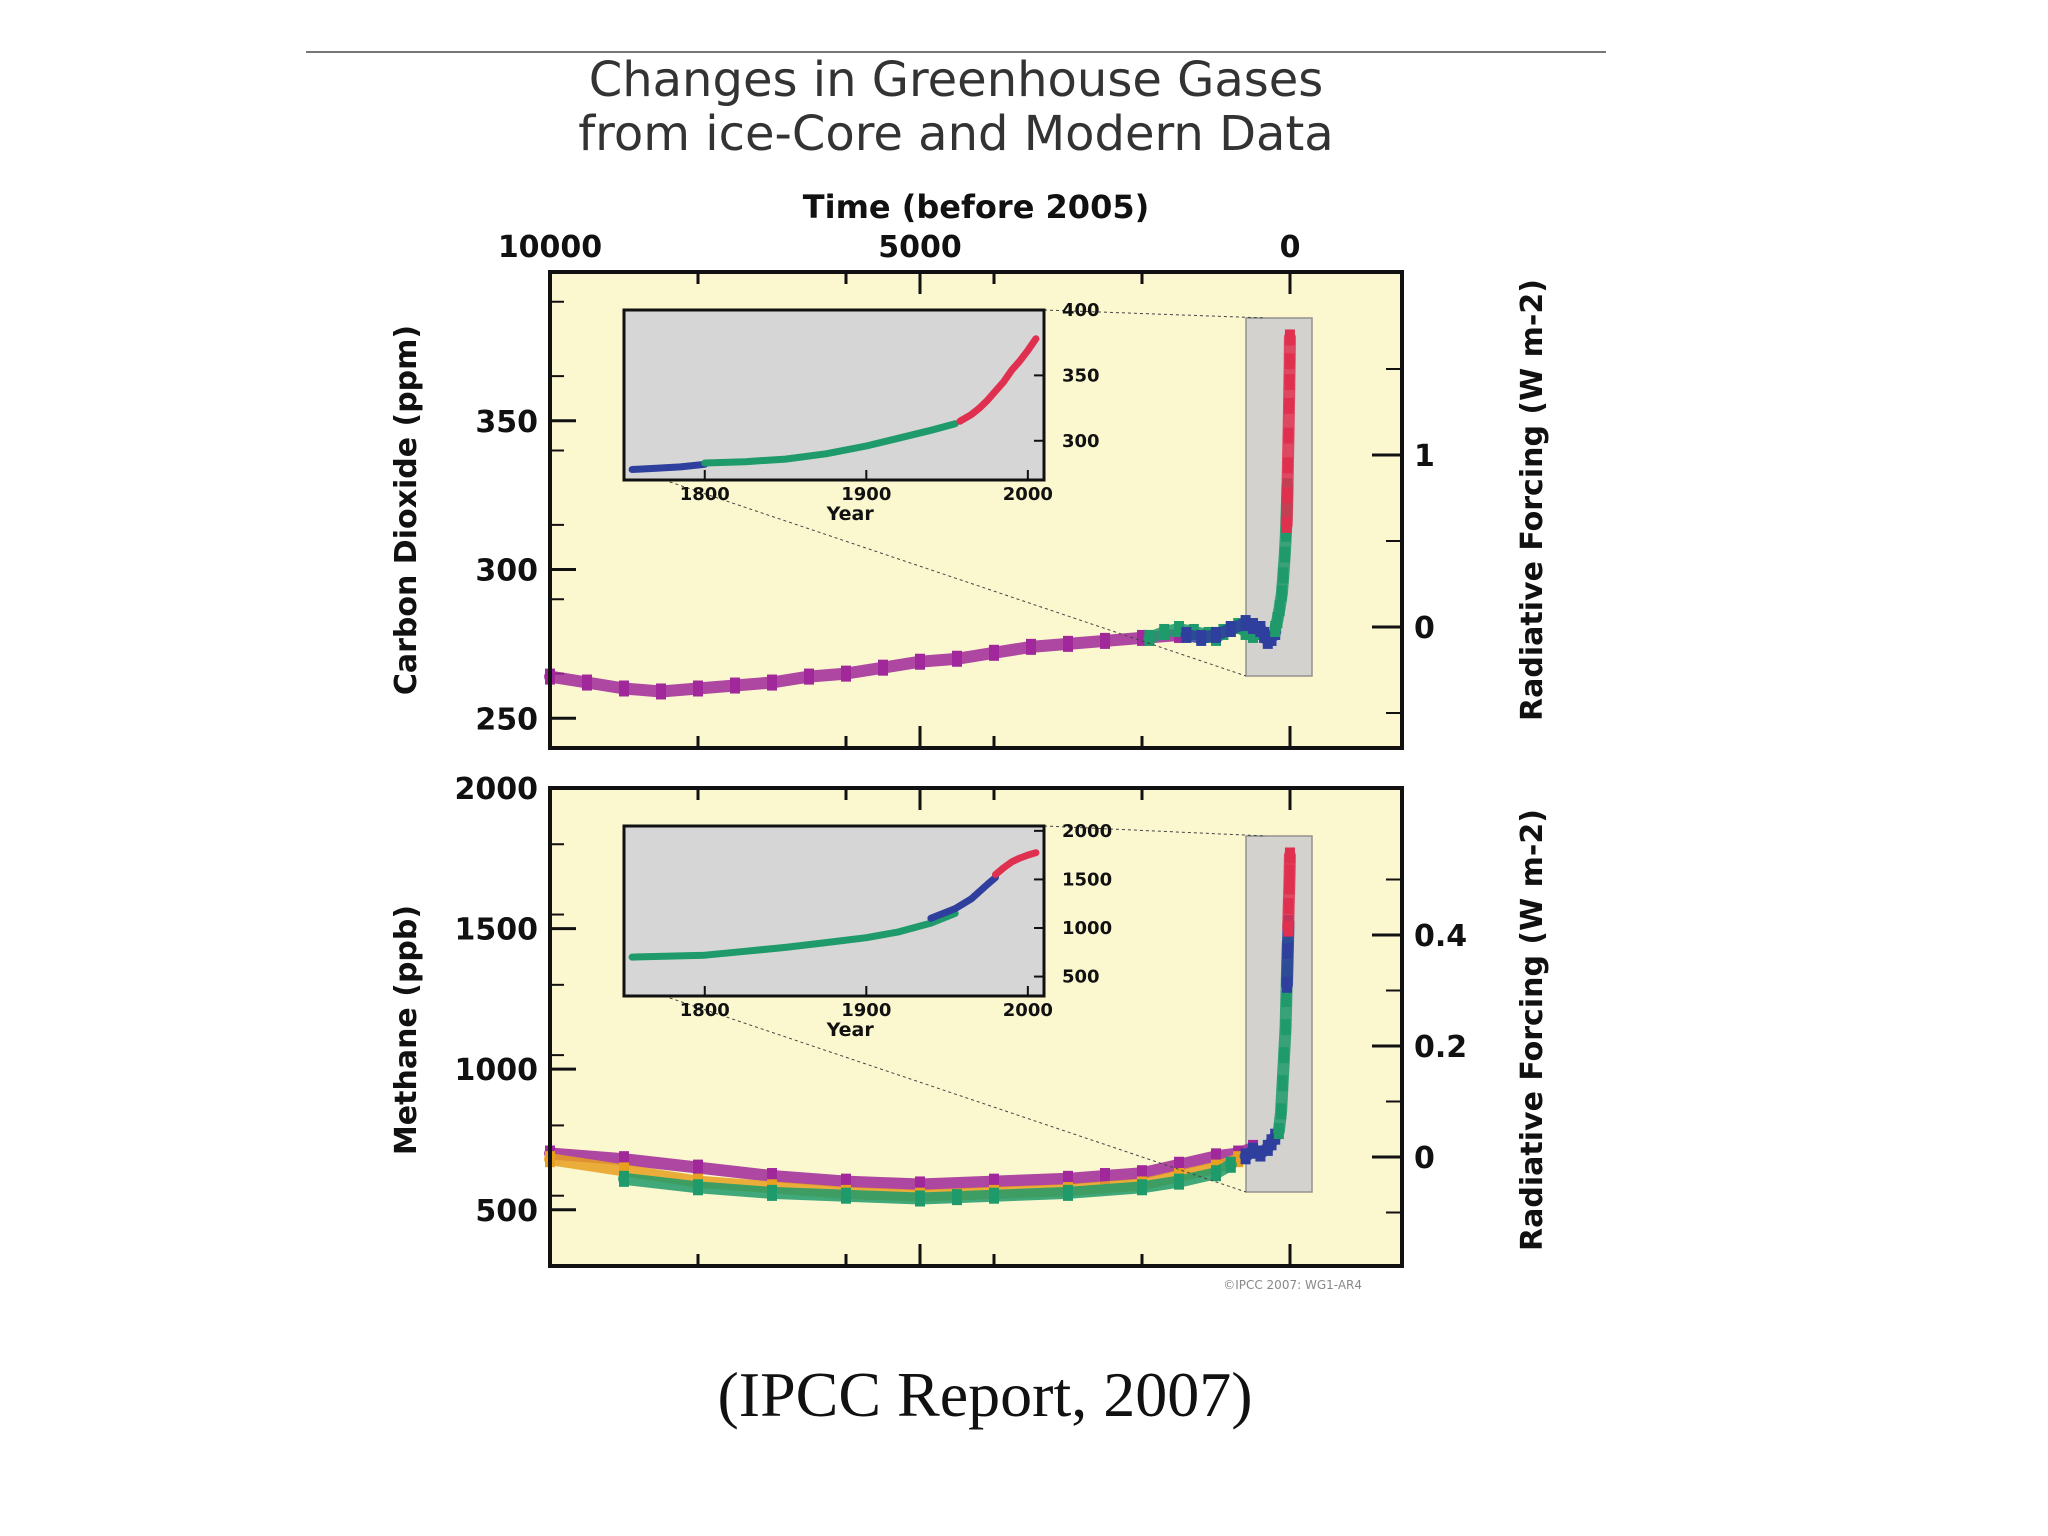 The width and height of the screenshot is (2048, 1536). I want to click on carbon-dioxide-top-axis-label: Time (before 2005), so click(976, 207).